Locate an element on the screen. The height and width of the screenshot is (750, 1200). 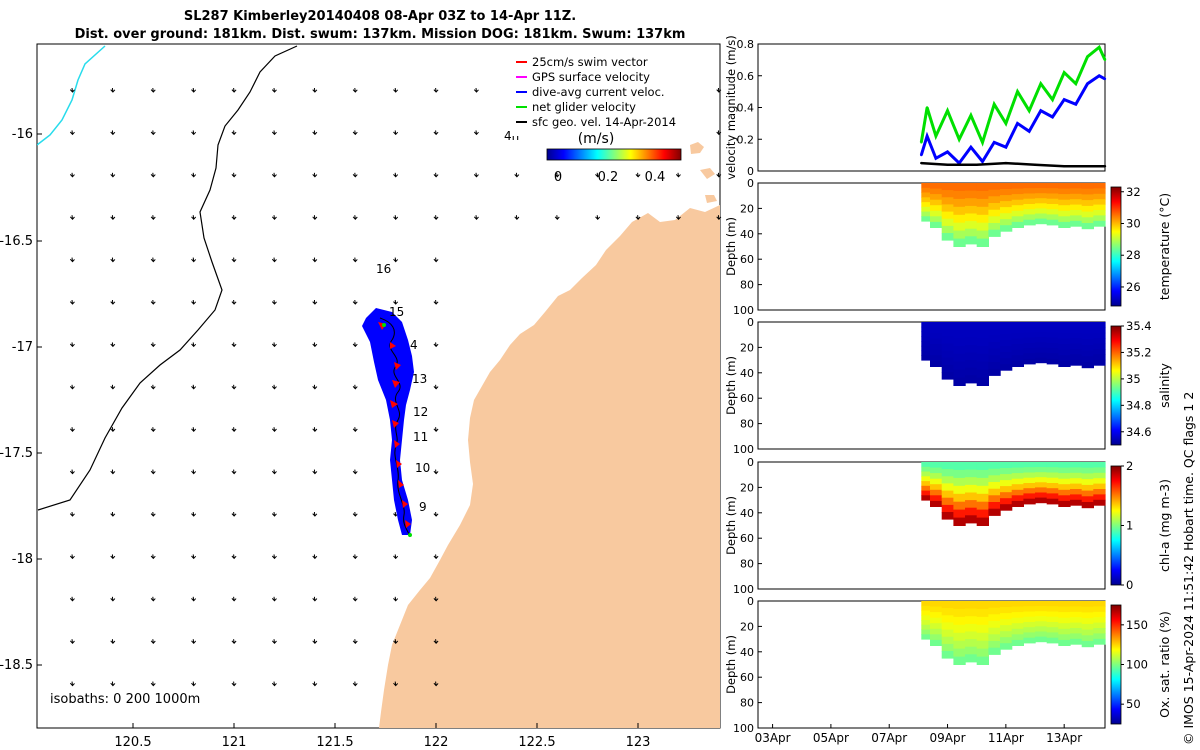
colorbar-label: Ox. sat. ratio (%) is located at coordinates (1164, 664).